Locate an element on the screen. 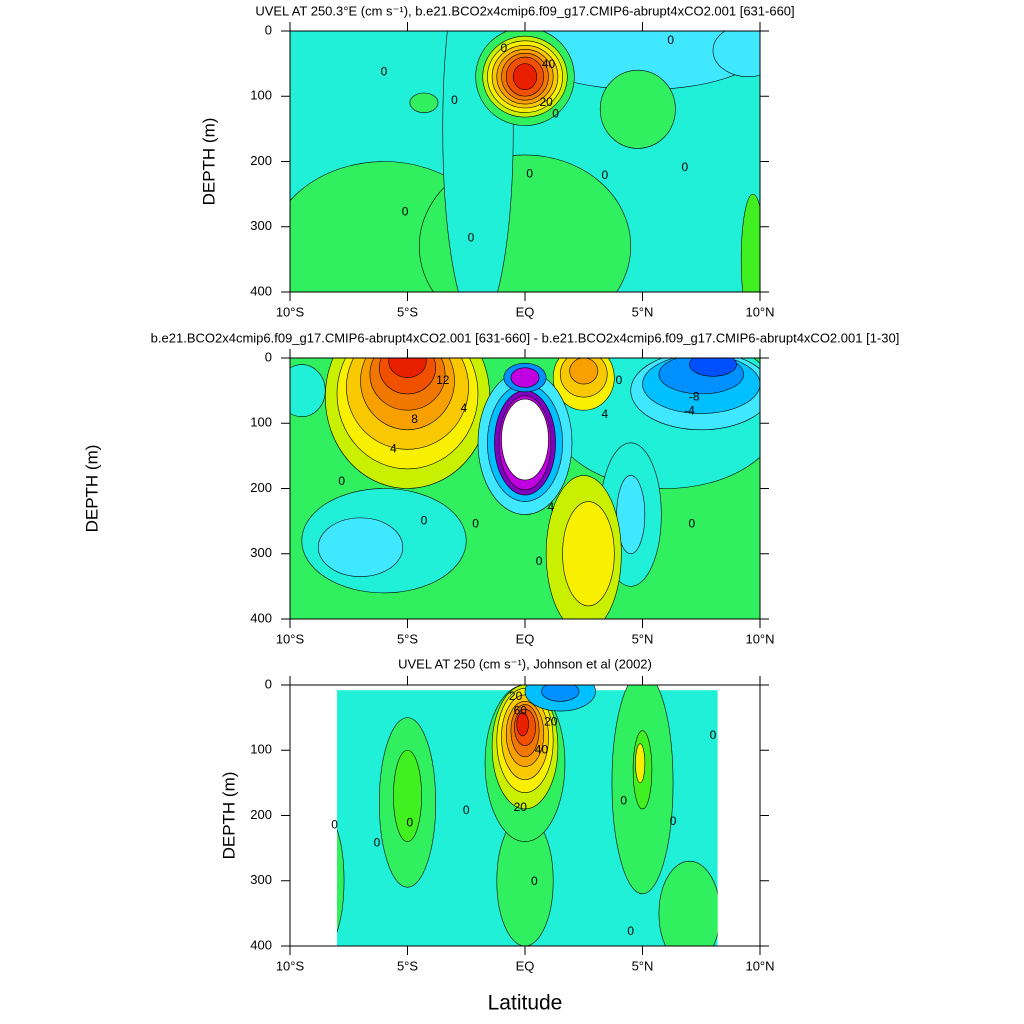 The height and width of the screenshot is (1024, 1024). x-axis-label: Latitude is located at coordinates (525, 1003).